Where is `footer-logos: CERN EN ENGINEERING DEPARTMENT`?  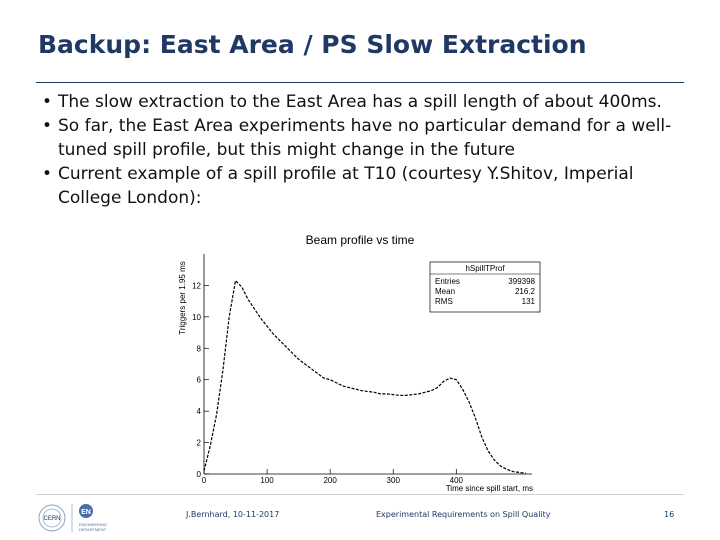 footer-logos: CERN EN ENGINEERING DEPARTMENT is located at coordinates (72, 518).